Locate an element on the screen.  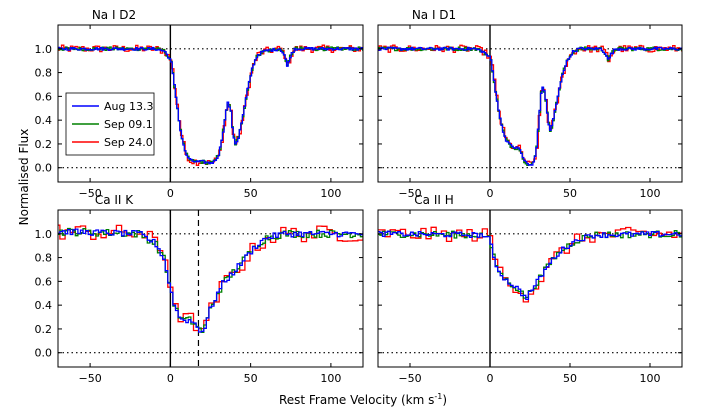
legend: Aug 13.3 Sep 09.1 Sep 24.0 is located at coordinates (110, 124).